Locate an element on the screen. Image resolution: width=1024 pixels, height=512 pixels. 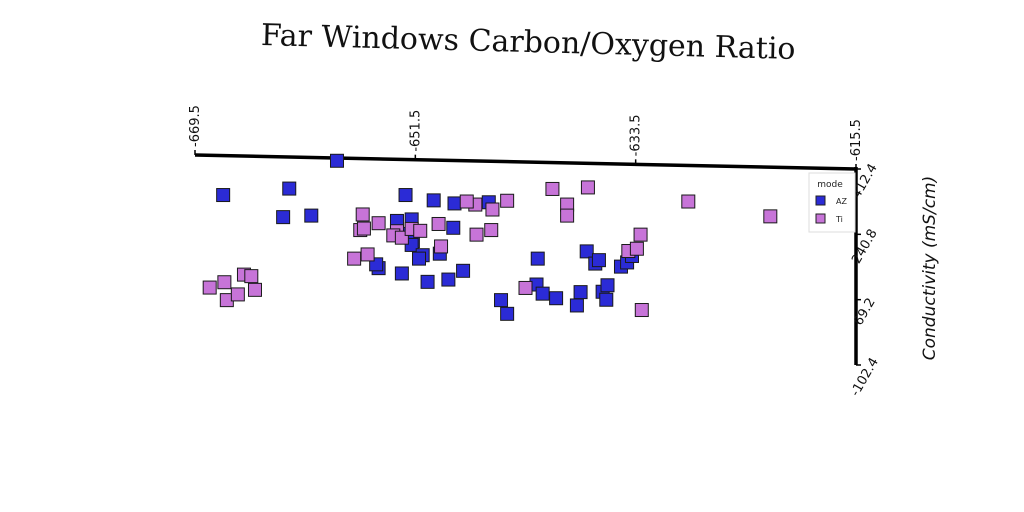
legend-swatch-ti is located at coordinates (820, 218).